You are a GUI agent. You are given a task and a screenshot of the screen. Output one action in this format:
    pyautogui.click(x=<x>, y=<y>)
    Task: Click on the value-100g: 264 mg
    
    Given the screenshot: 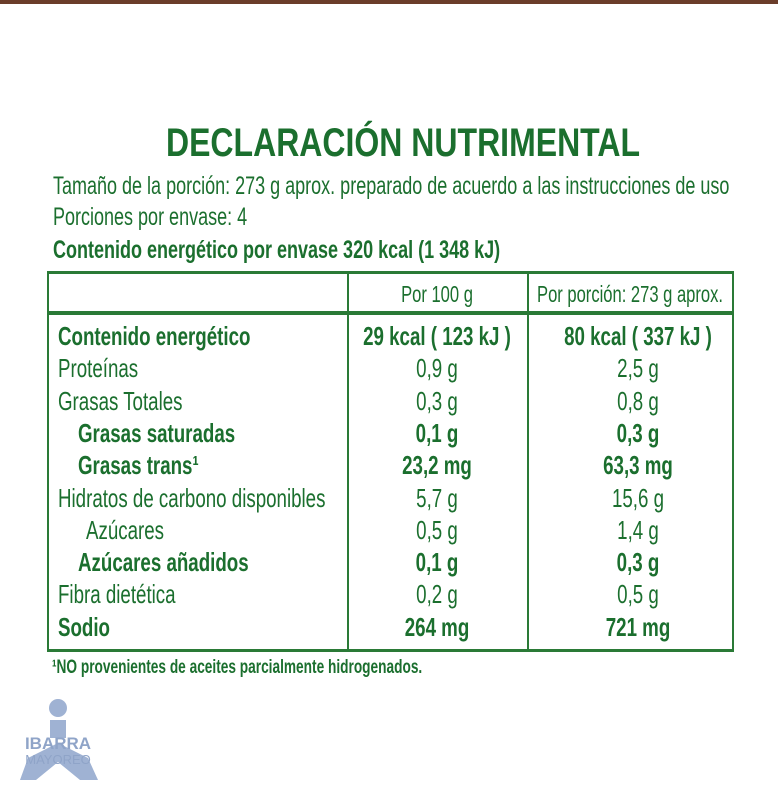 What is the action you would take?
    pyautogui.click(x=437, y=626)
    